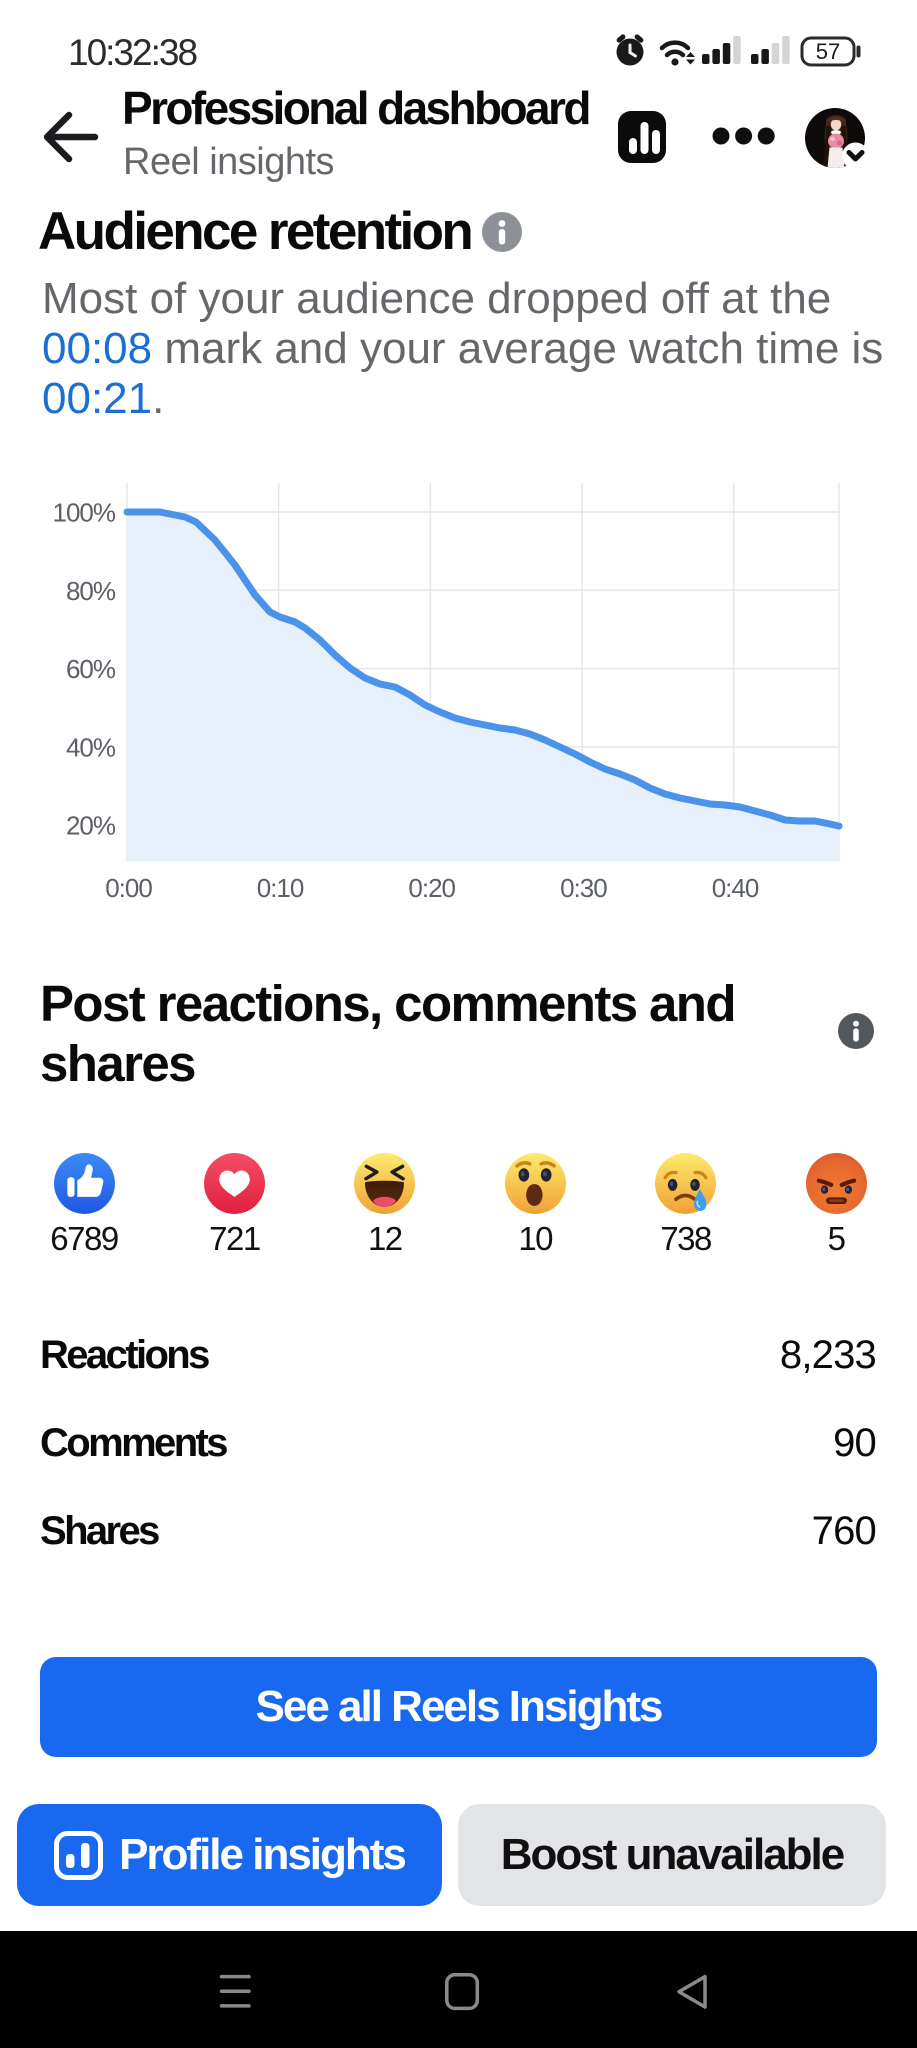 This screenshot has height=2048, width=917. Describe the element at coordinates (91, 669) in the screenshot. I see `svg-text: 60%` at that location.